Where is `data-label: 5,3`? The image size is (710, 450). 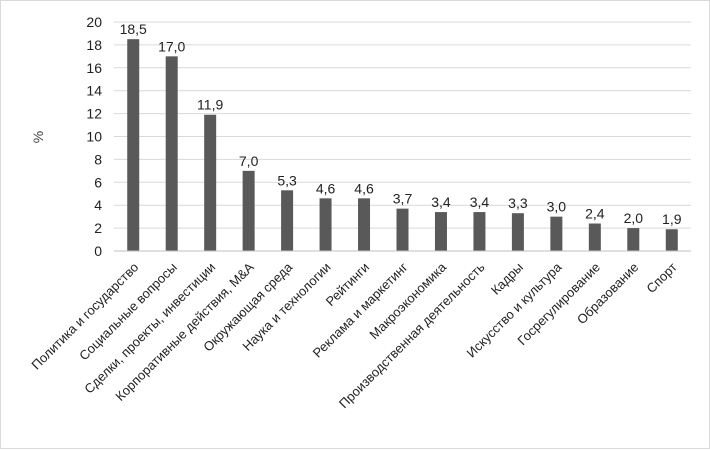
data-label: 5,3 is located at coordinates (287, 180).